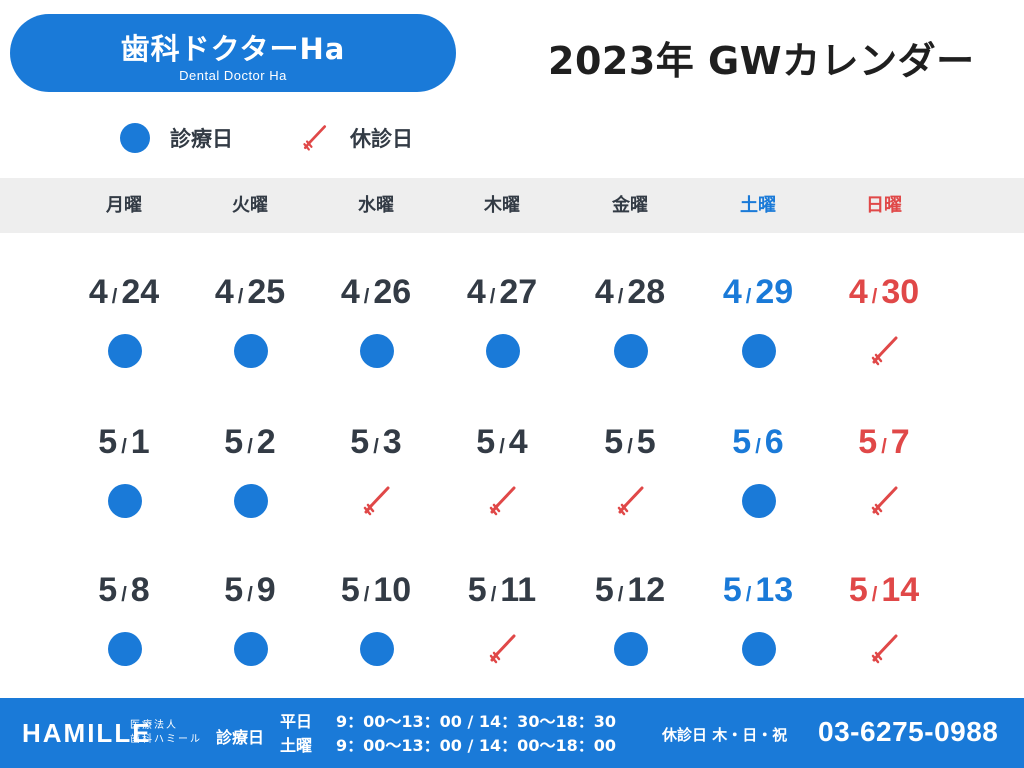 The height and width of the screenshot is (768, 1024). I want to click on day-date: 4/27, so click(502, 292).